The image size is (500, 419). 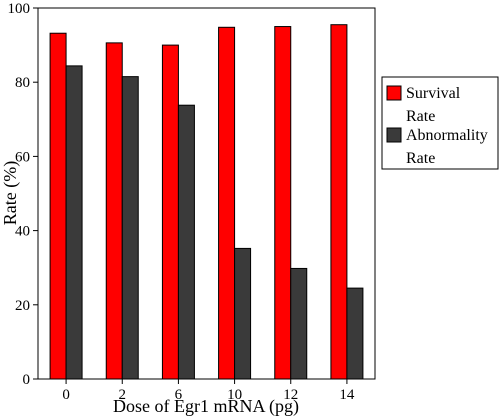 I want to click on x-tick-label: 0, so click(x=66, y=395).